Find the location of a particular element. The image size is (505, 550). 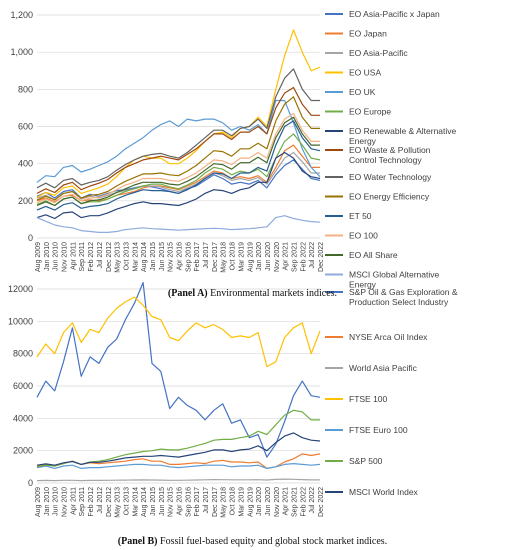

y-tick-label: 600 is located at coordinates (25, 127).